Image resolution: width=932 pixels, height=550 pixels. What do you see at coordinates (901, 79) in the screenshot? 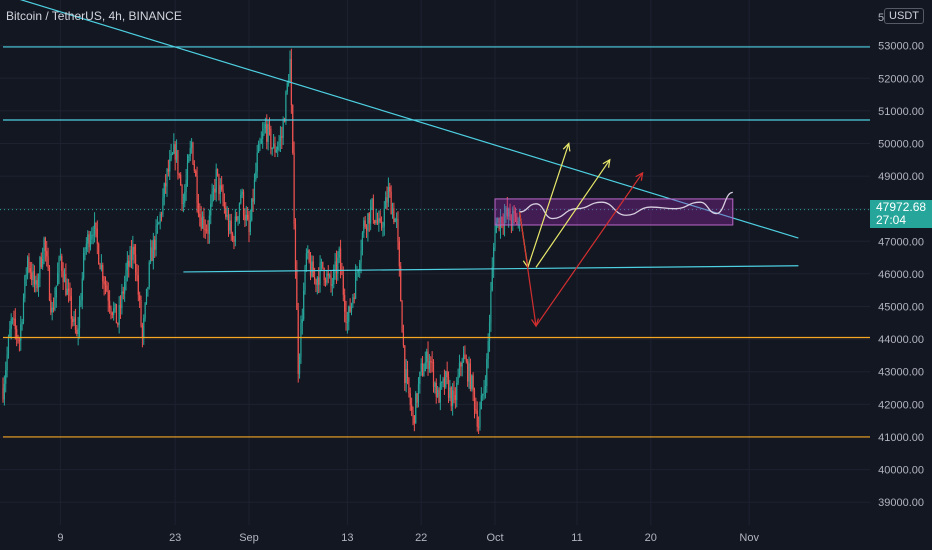
I see `price-tick-label: 52000.00` at bounding box center [901, 79].